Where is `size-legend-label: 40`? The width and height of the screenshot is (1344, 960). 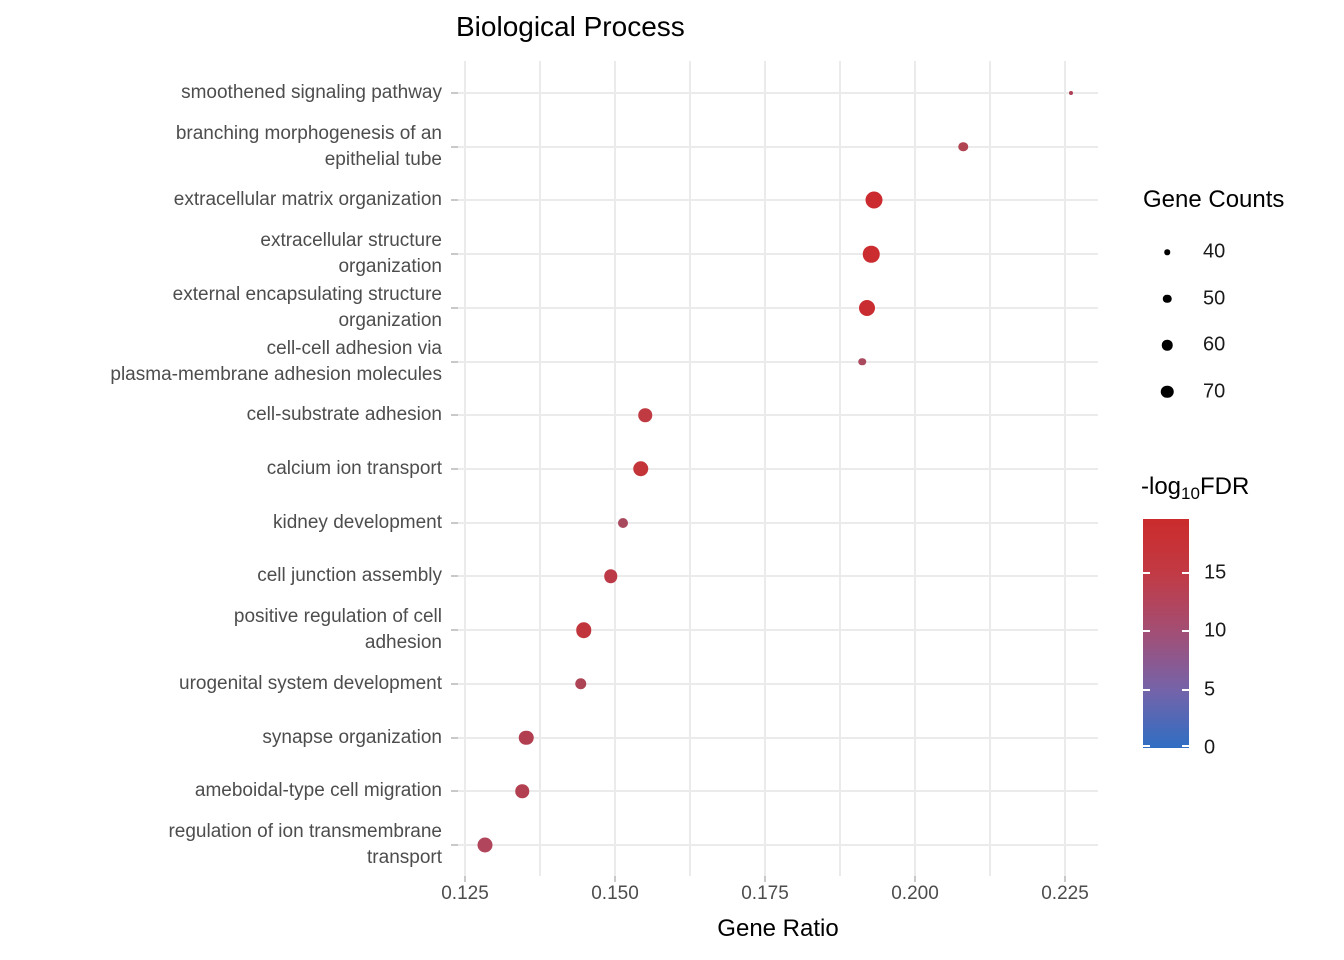
size-legend-label: 40 is located at coordinates (1214, 251).